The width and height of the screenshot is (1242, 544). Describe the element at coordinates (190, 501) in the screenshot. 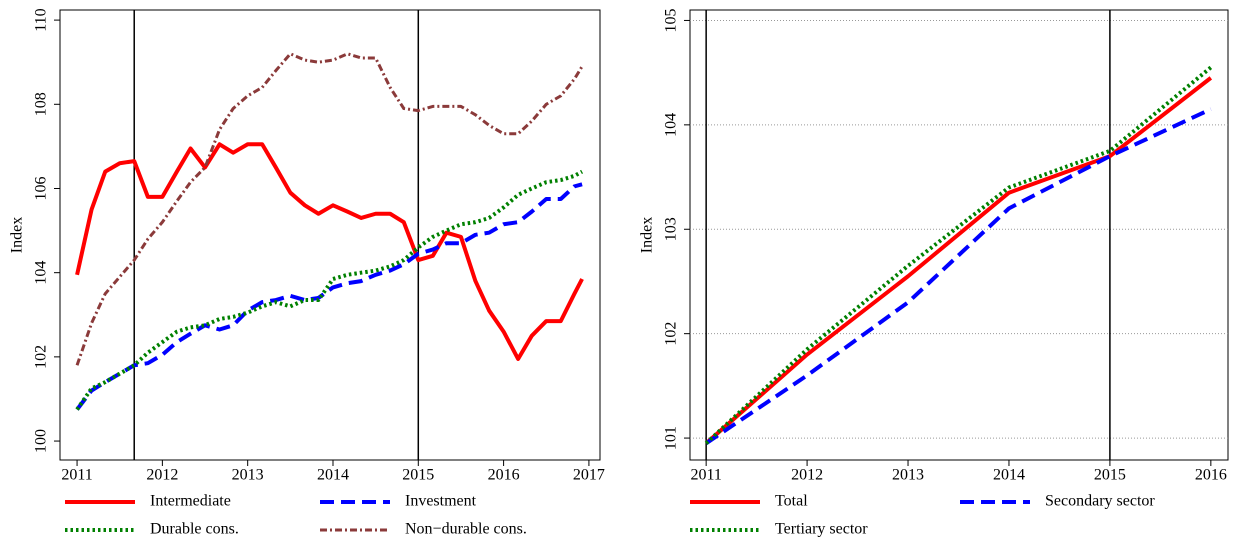

I see `legend-label: Intermediate` at that location.